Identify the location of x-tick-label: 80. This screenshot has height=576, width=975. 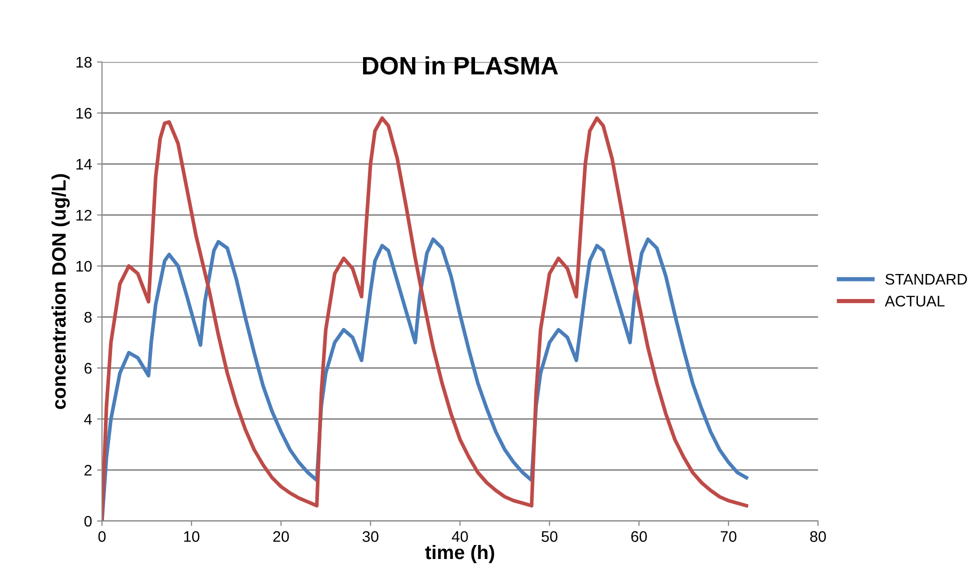
(818, 536).